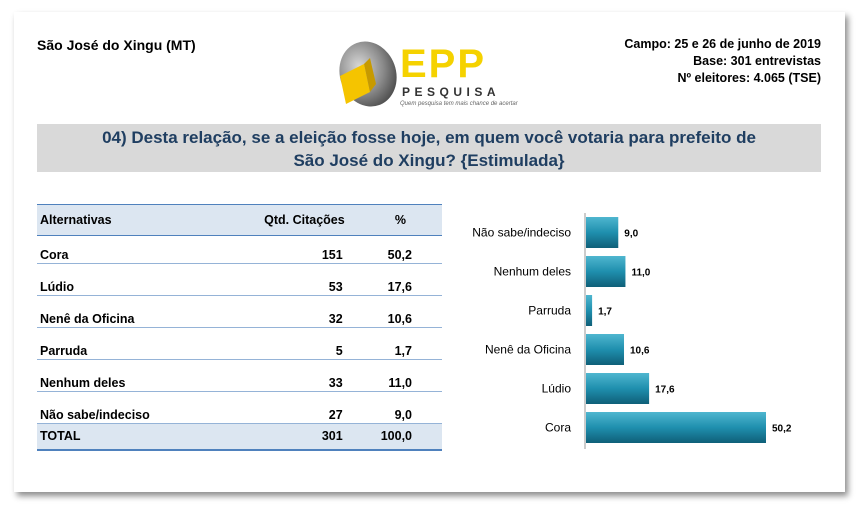 The image size is (861, 508). What do you see at coordinates (521, 233) in the screenshot?
I see `category-label: Não sabe/indeciso` at bounding box center [521, 233].